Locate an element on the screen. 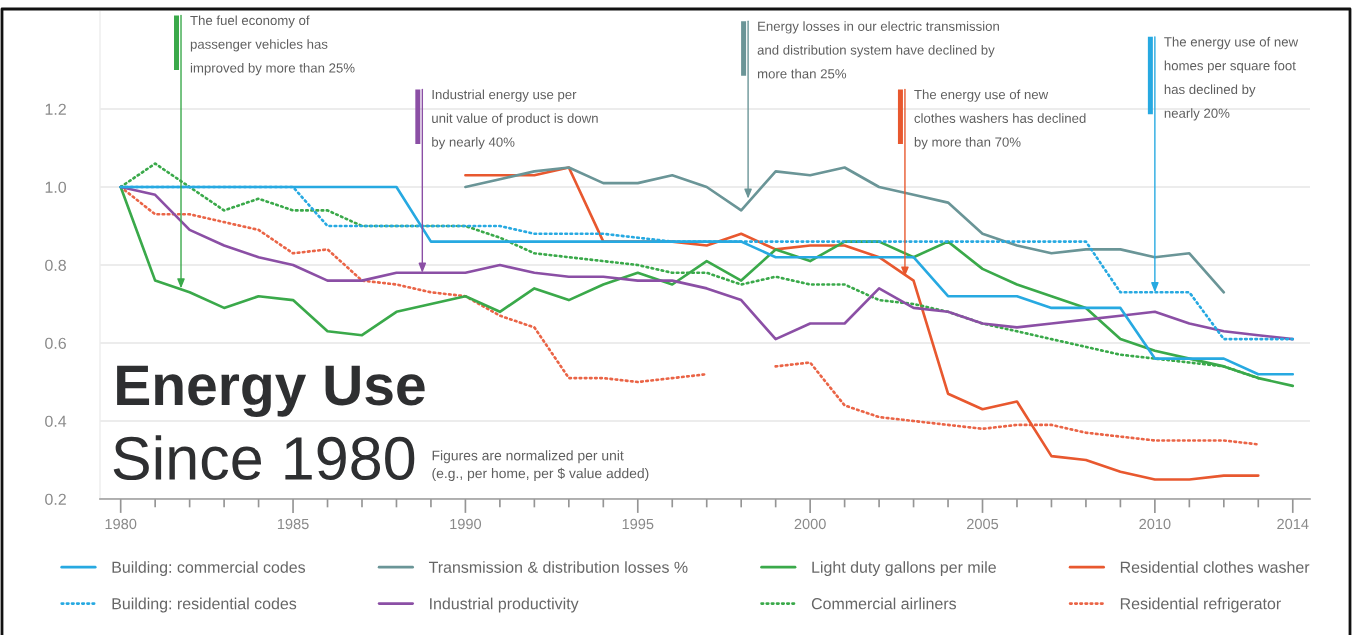 The image size is (1354, 635). annotation: The energy use of new clothes washers has declined by more than 70% is located at coordinates (1000, 119).